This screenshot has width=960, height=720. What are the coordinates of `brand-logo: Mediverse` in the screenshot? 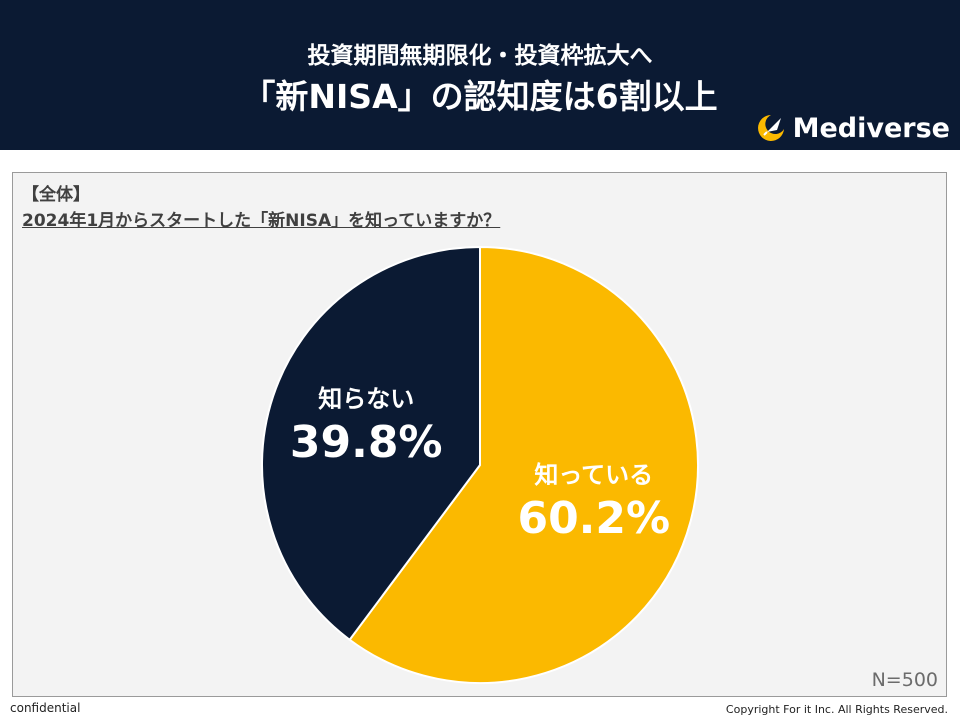 It's located at (852, 128).